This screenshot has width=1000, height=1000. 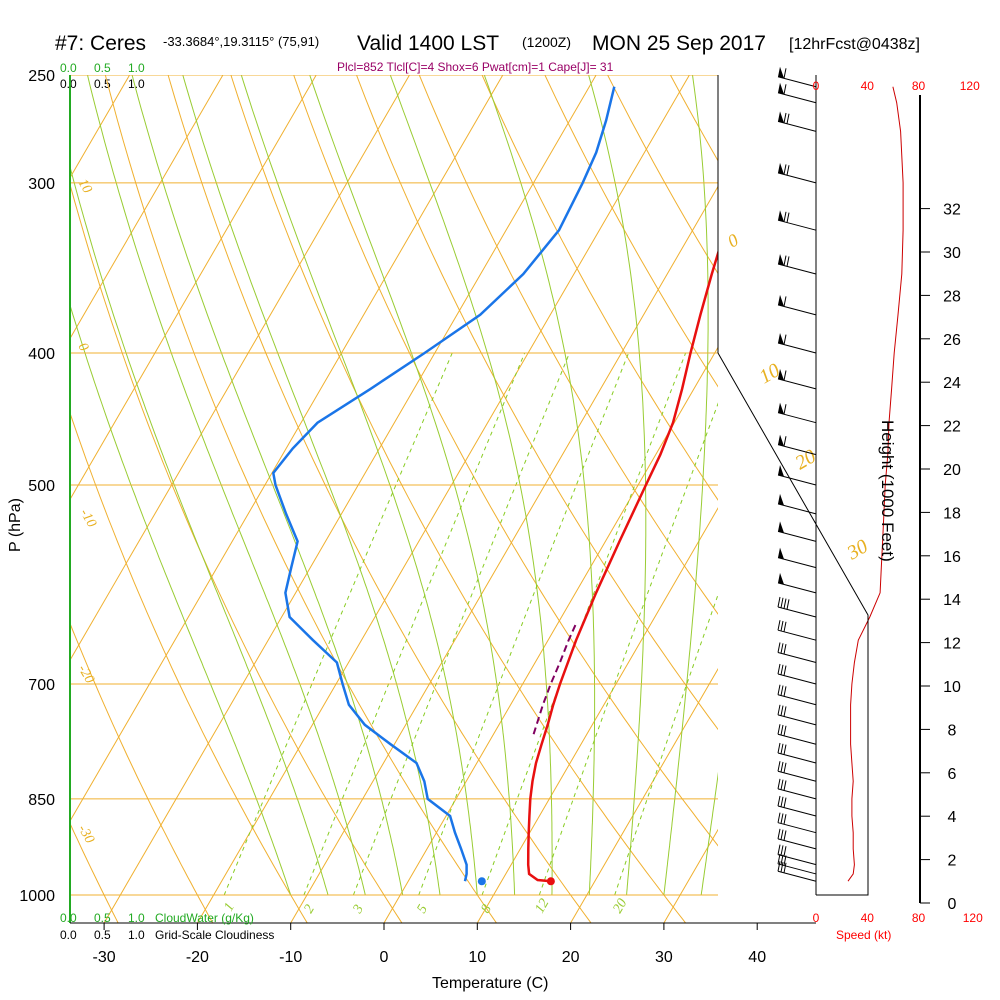 I want to click on speed-top-tick-label: 120, so click(x=970, y=86).